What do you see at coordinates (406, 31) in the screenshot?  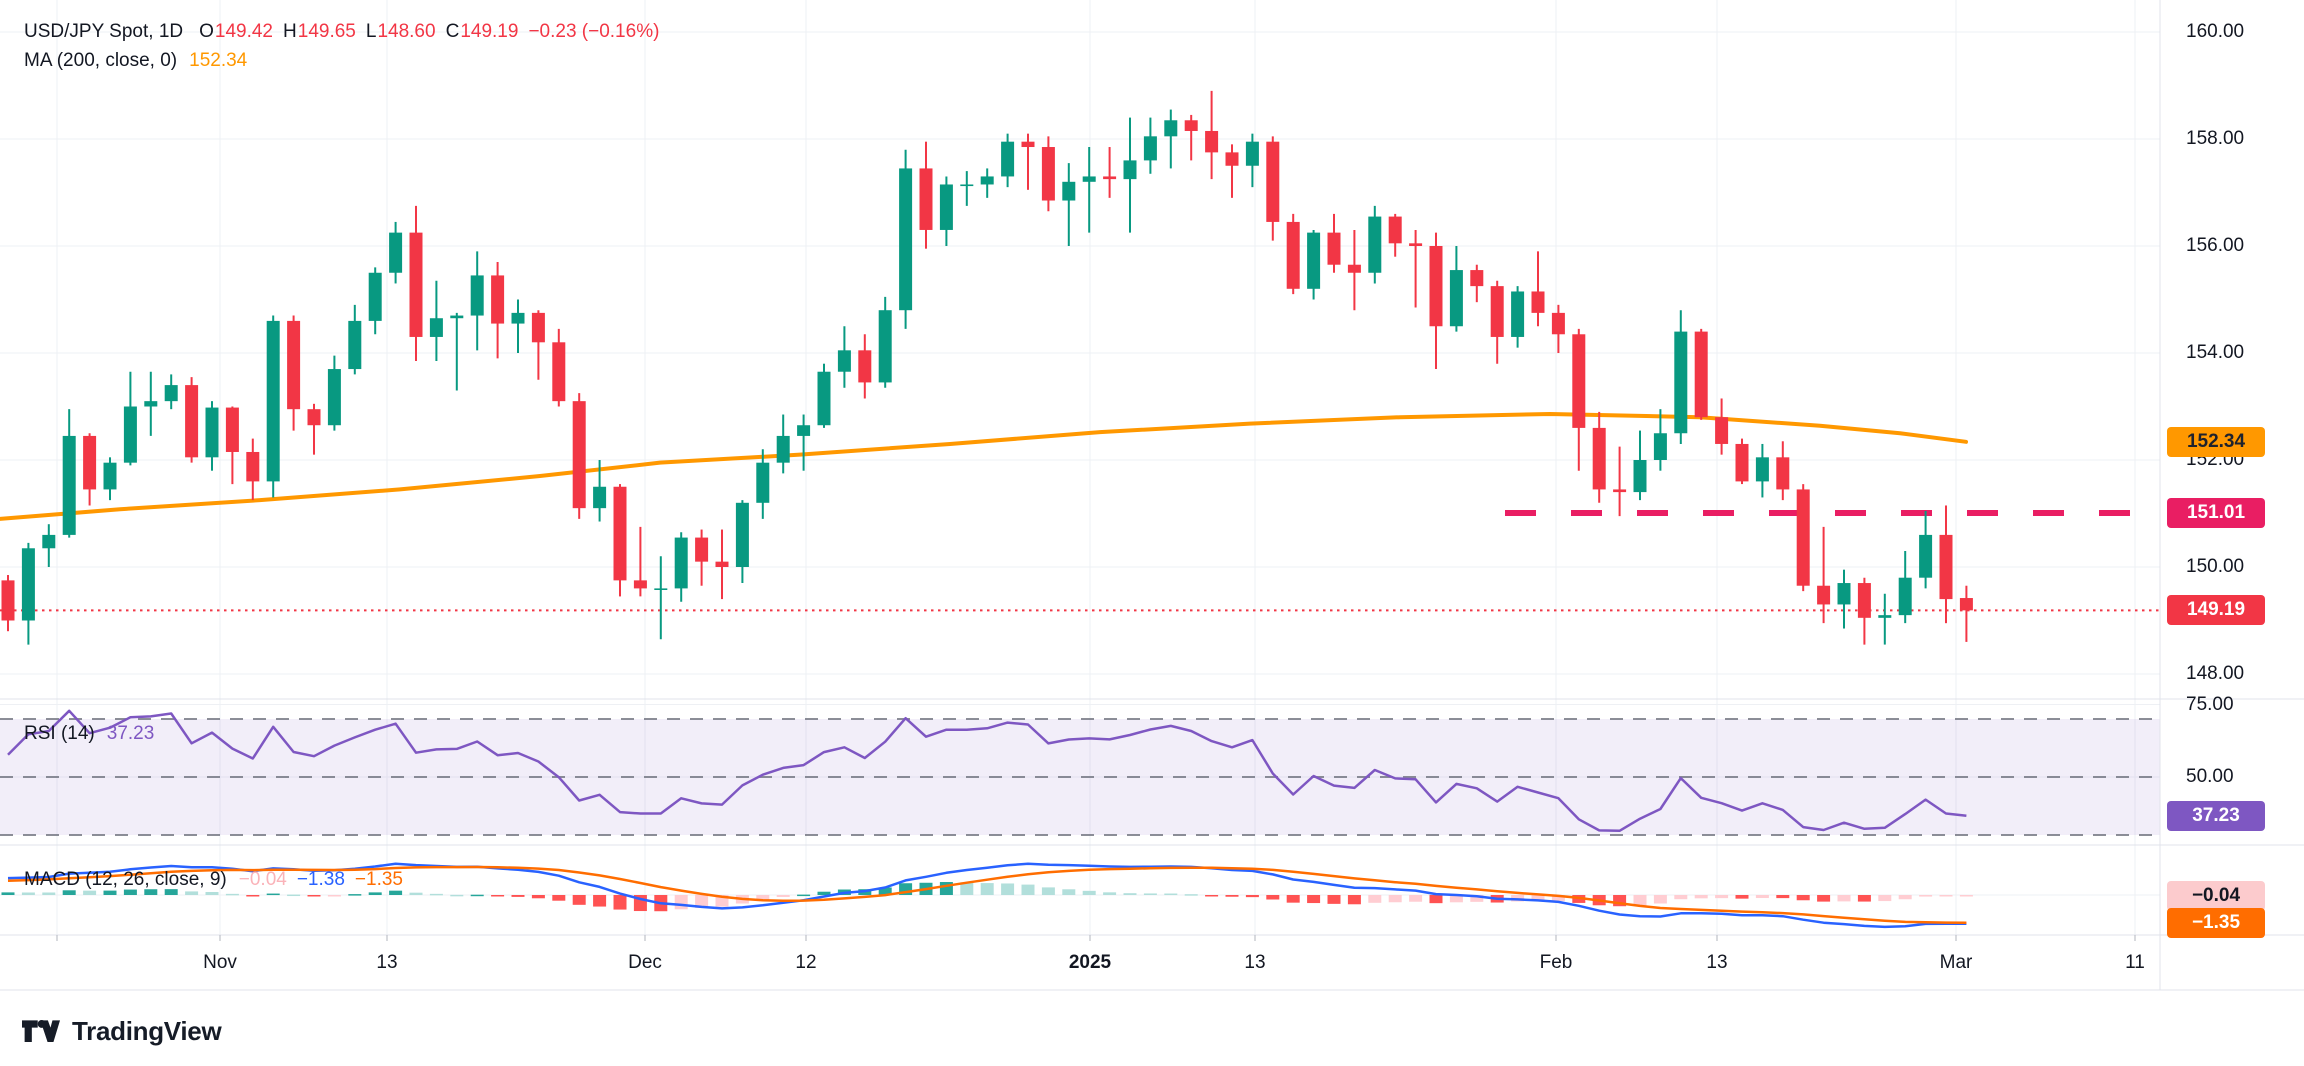 I see `low-value: 148.60` at bounding box center [406, 31].